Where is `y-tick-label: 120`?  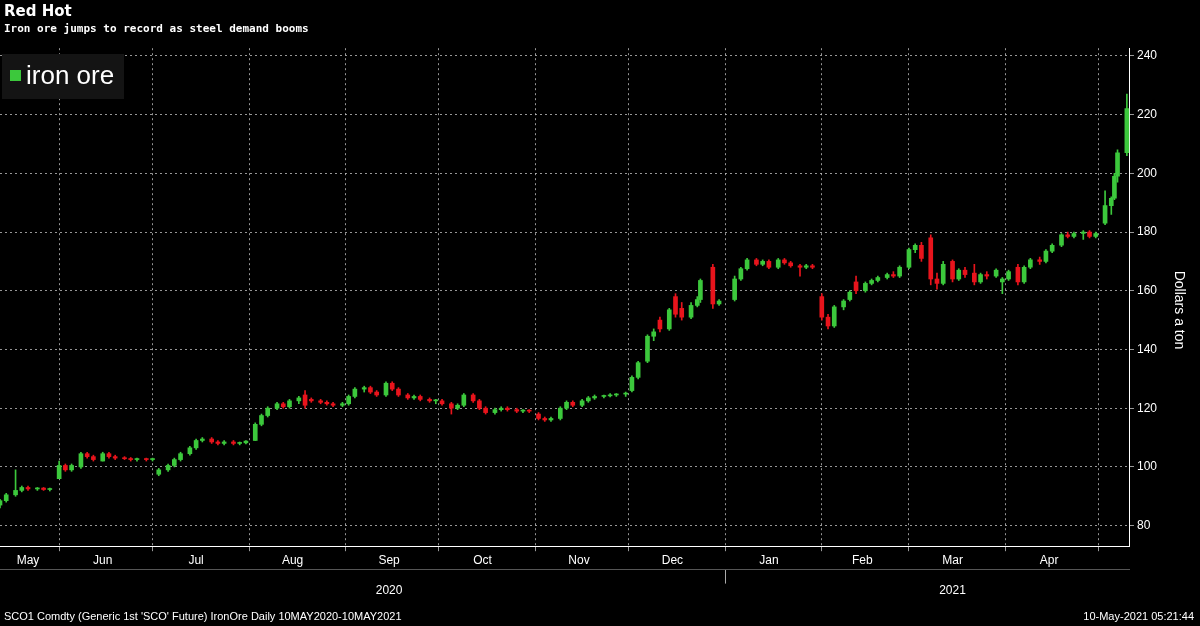
y-tick-label: 120 is located at coordinates (1147, 407).